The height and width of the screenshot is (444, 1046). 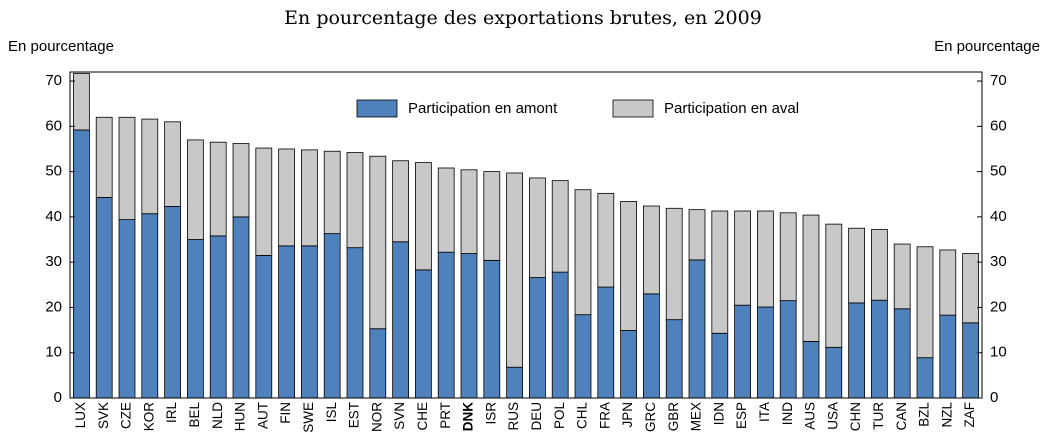 What do you see at coordinates (53, 171) in the screenshot?
I see `y-tick-label: 50` at bounding box center [53, 171].